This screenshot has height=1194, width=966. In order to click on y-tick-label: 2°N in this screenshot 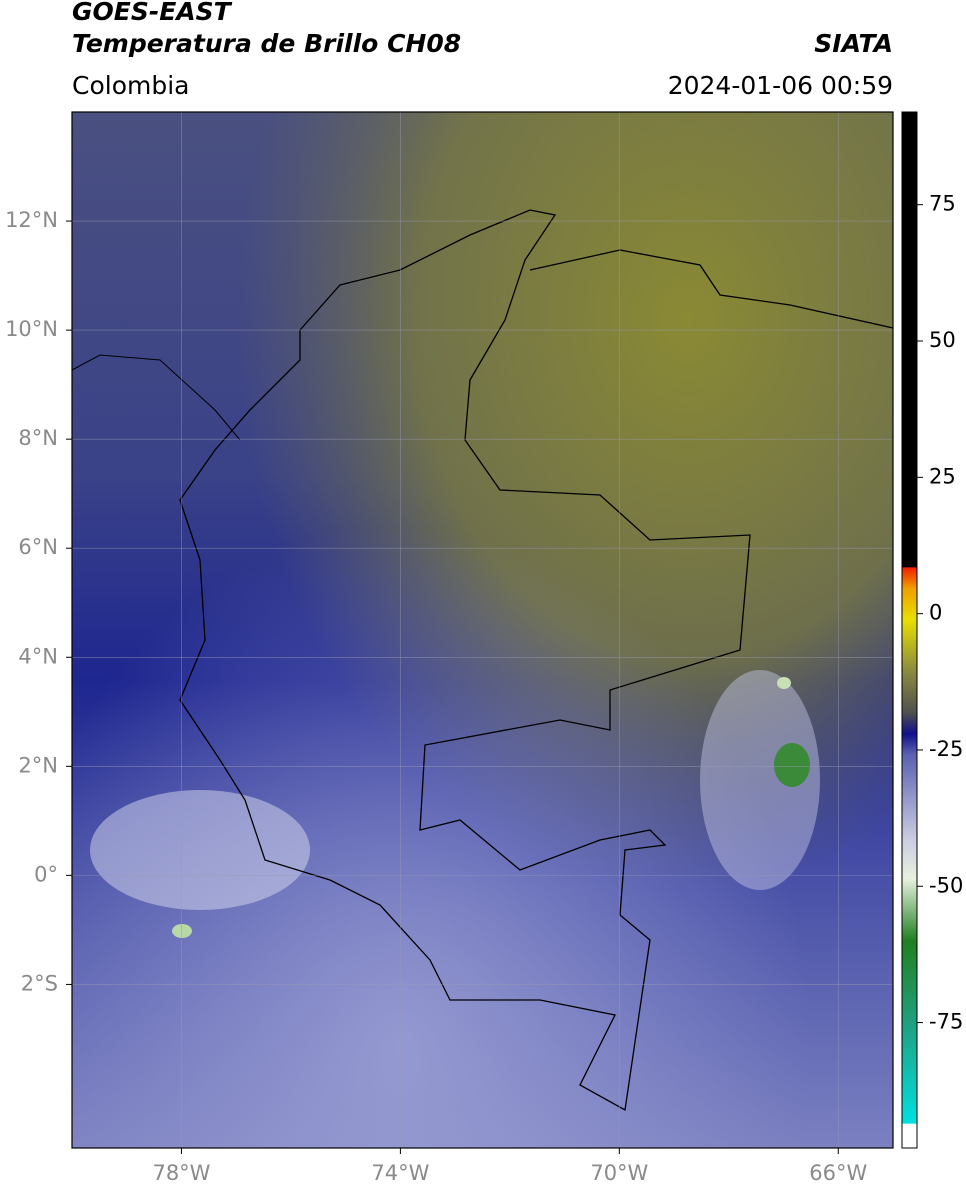, I will do `click(38, 765)`.